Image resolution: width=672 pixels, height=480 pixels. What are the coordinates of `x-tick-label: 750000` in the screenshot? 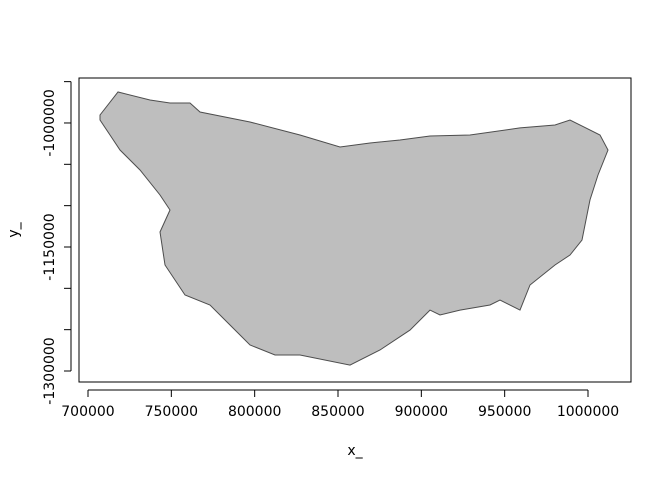 It's located at (171, 412).